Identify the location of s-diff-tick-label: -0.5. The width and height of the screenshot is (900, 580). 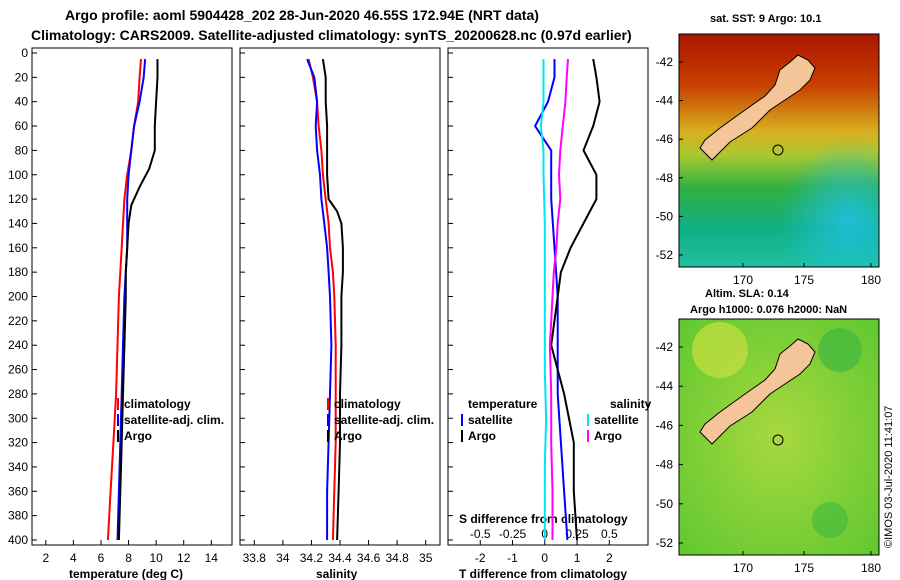
(480, 534).